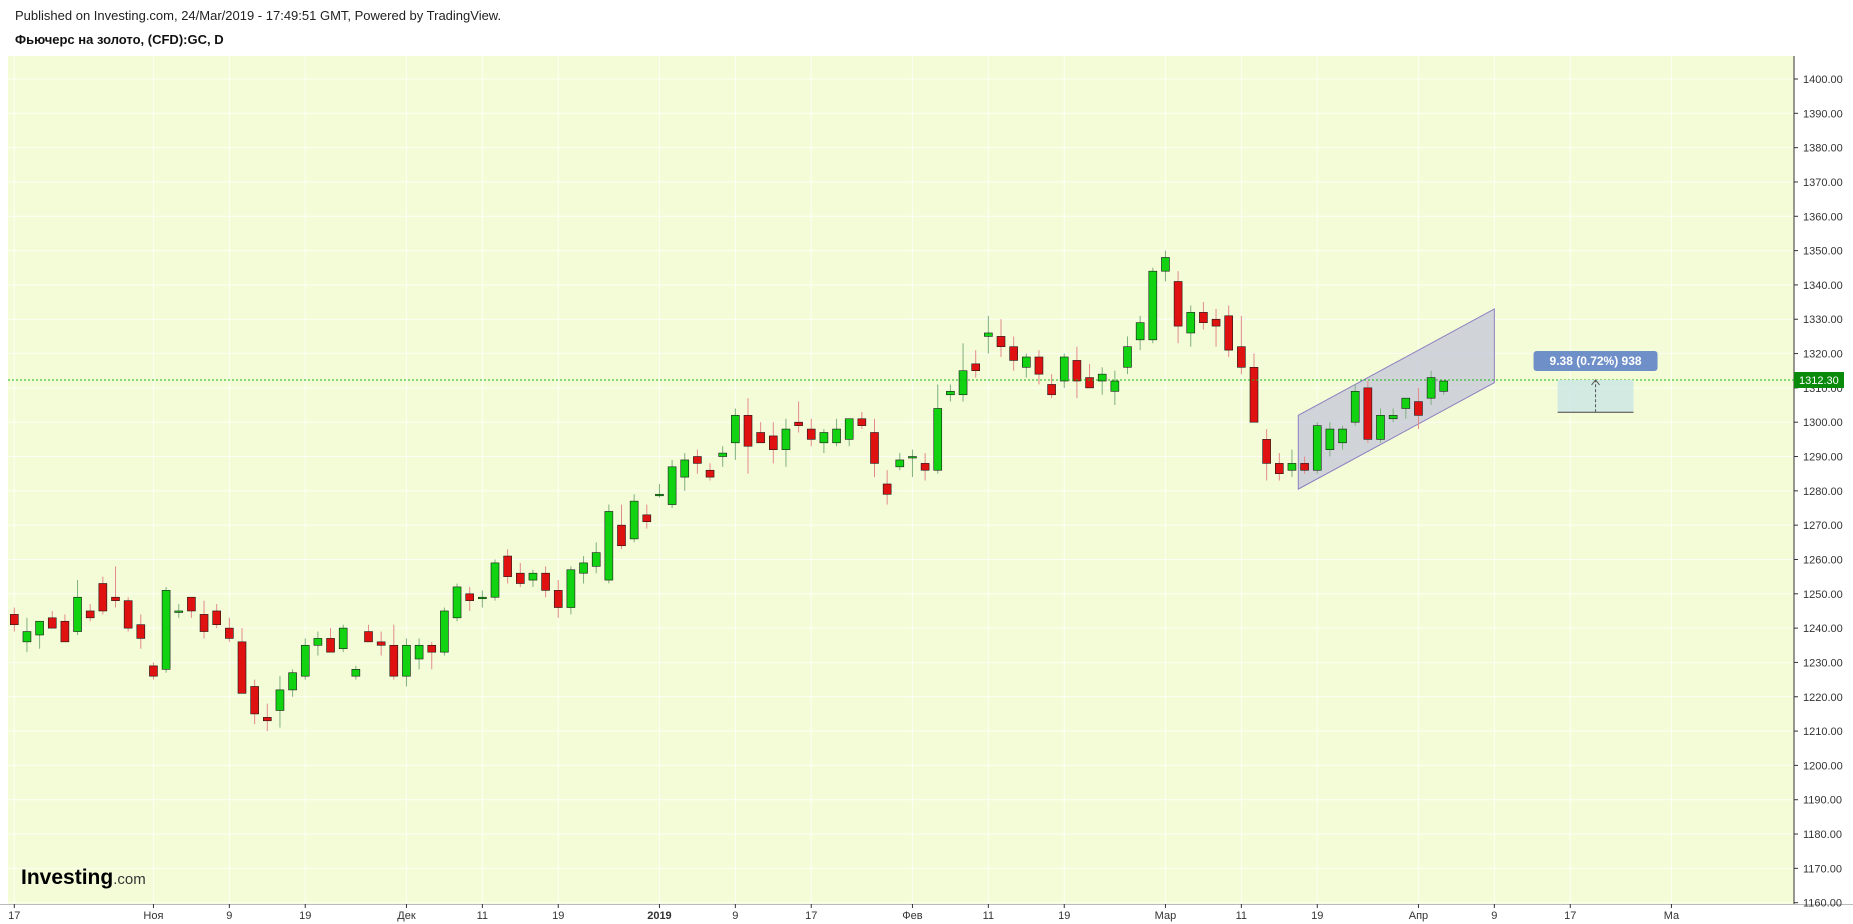 The width and height of the screenshot is (1853, 924). I want to click on y-tick-label: 1240.00, so click(1823, 629).